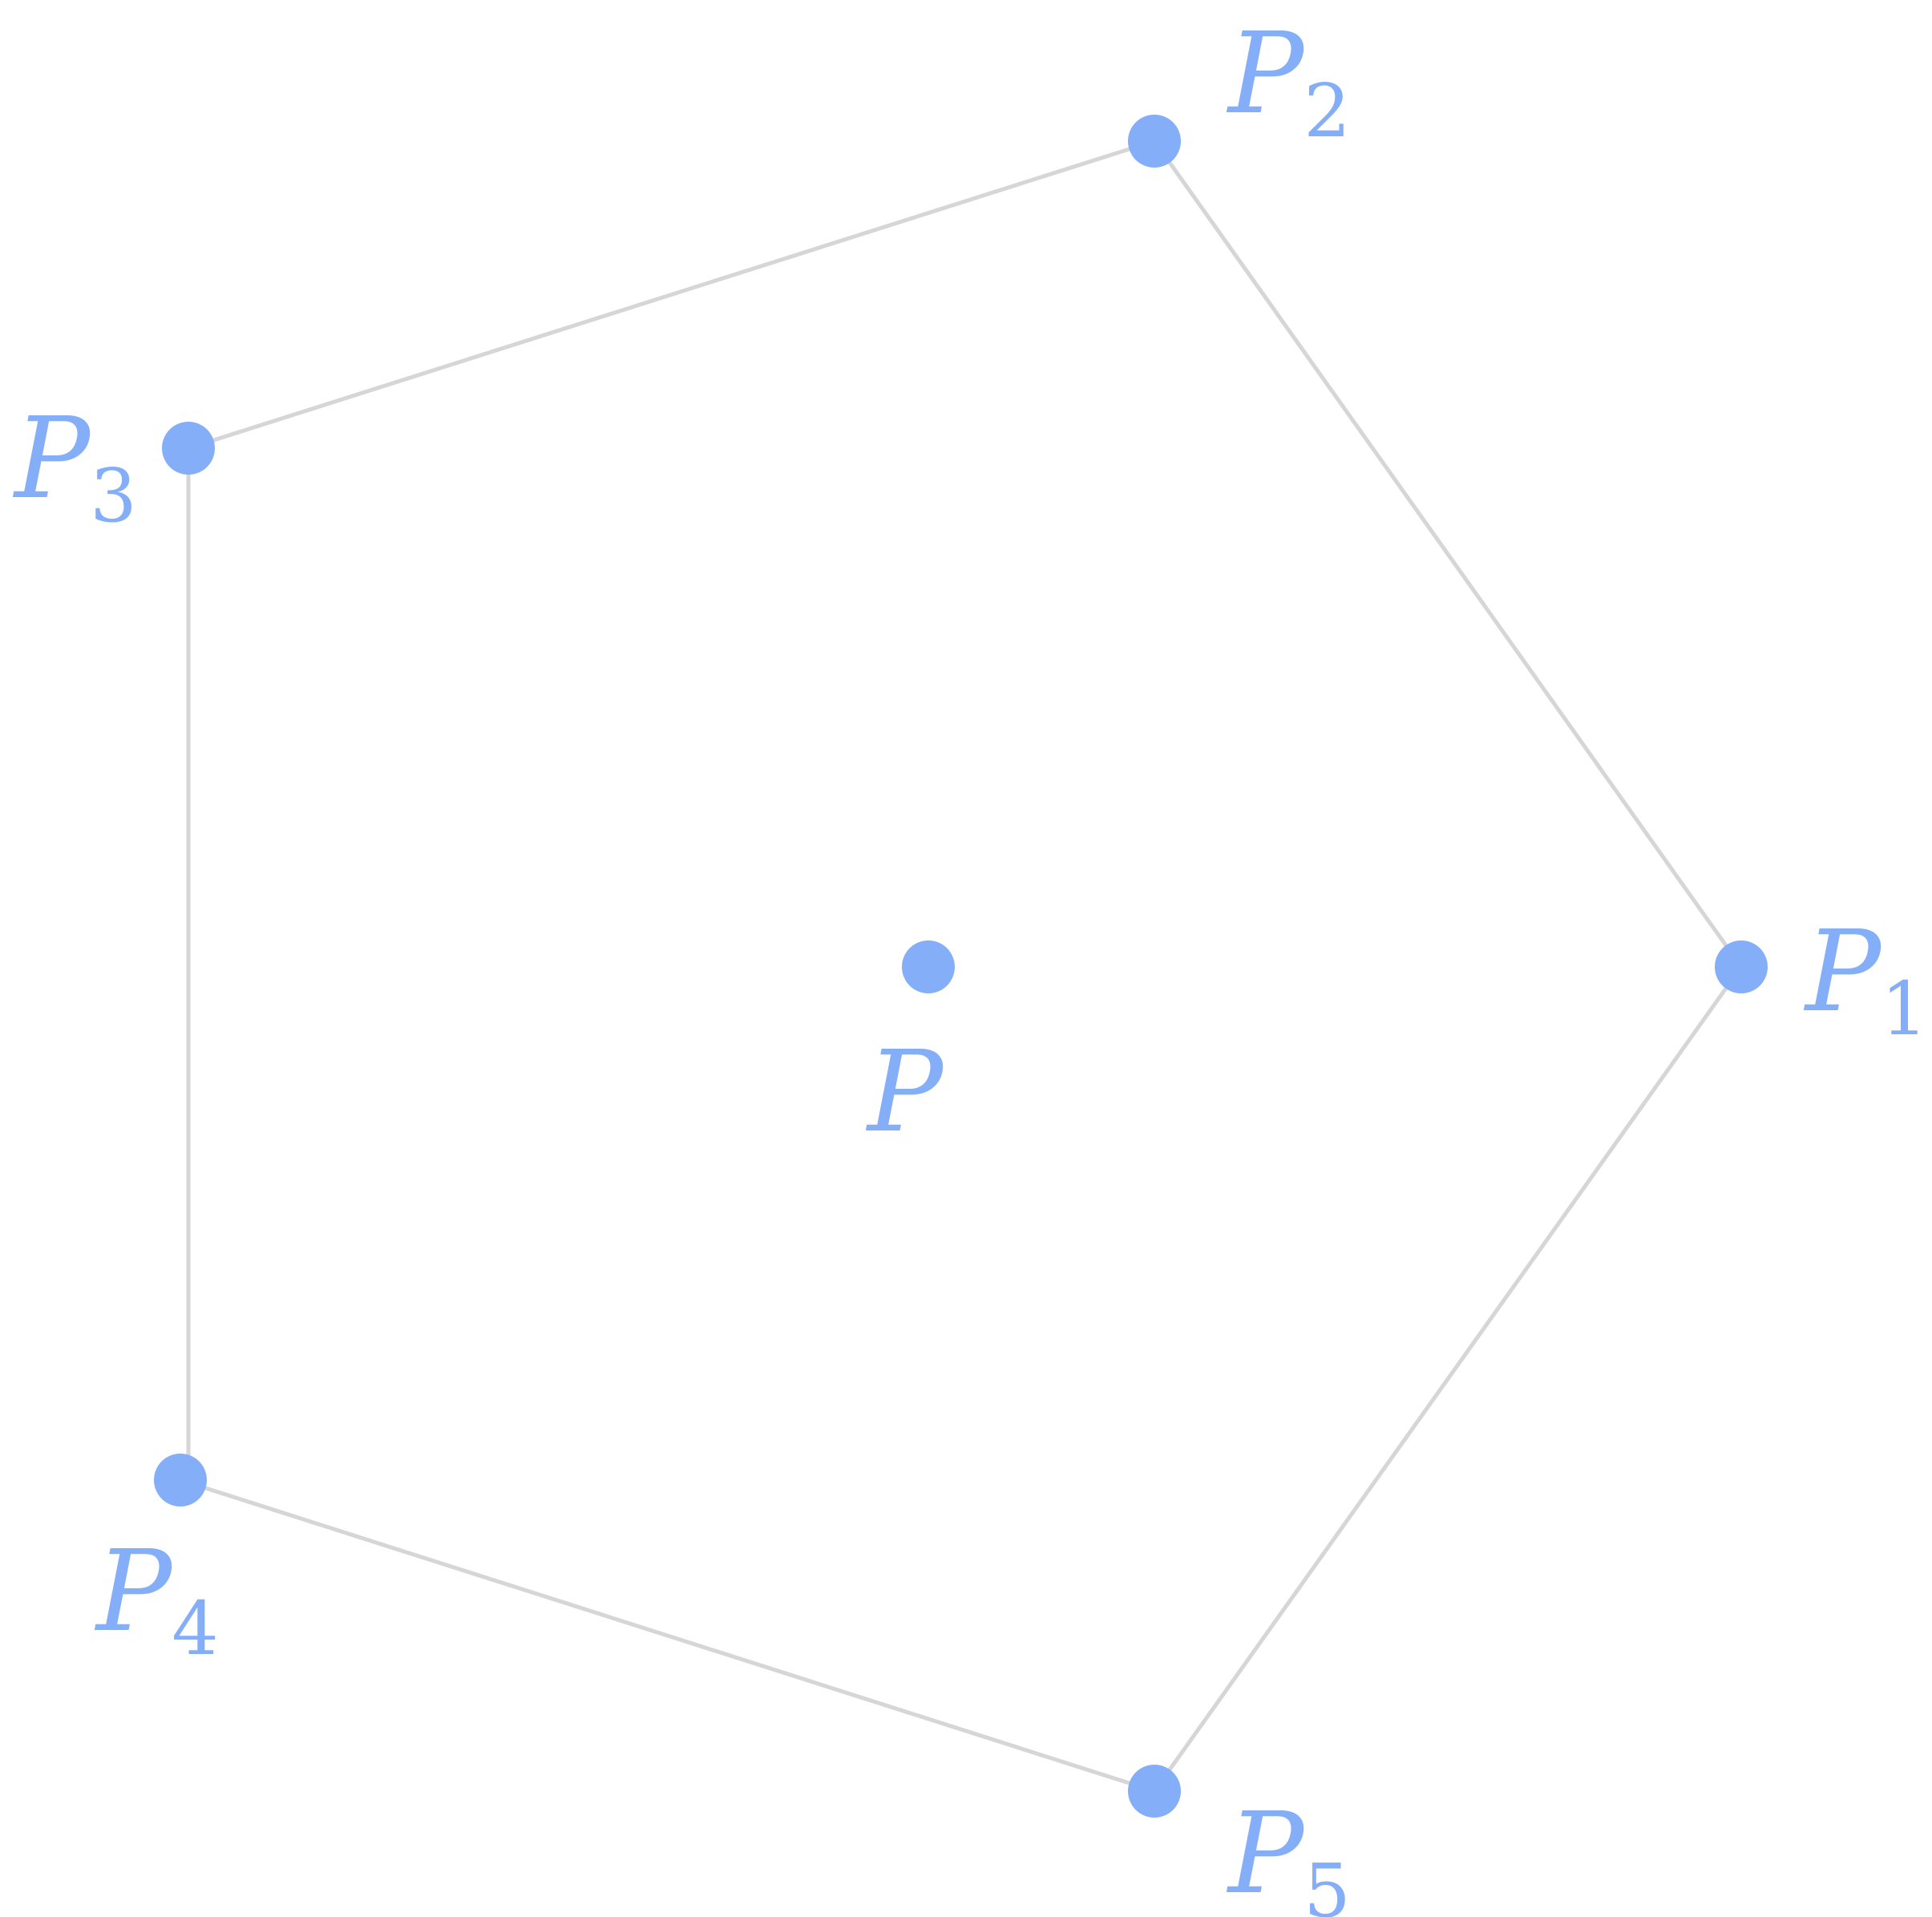  What do you see at coordinates (1448, 1379) in the screenshot?
I see `edge-p5-p1` at bounding box center [1448, 1379].